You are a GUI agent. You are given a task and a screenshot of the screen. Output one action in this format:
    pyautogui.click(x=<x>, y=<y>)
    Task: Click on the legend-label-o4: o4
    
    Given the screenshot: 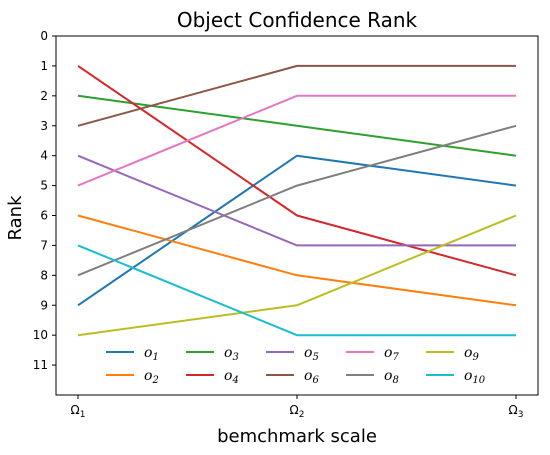 What is the action you would take?
    pyautogui.click(x=231, y=377)
    